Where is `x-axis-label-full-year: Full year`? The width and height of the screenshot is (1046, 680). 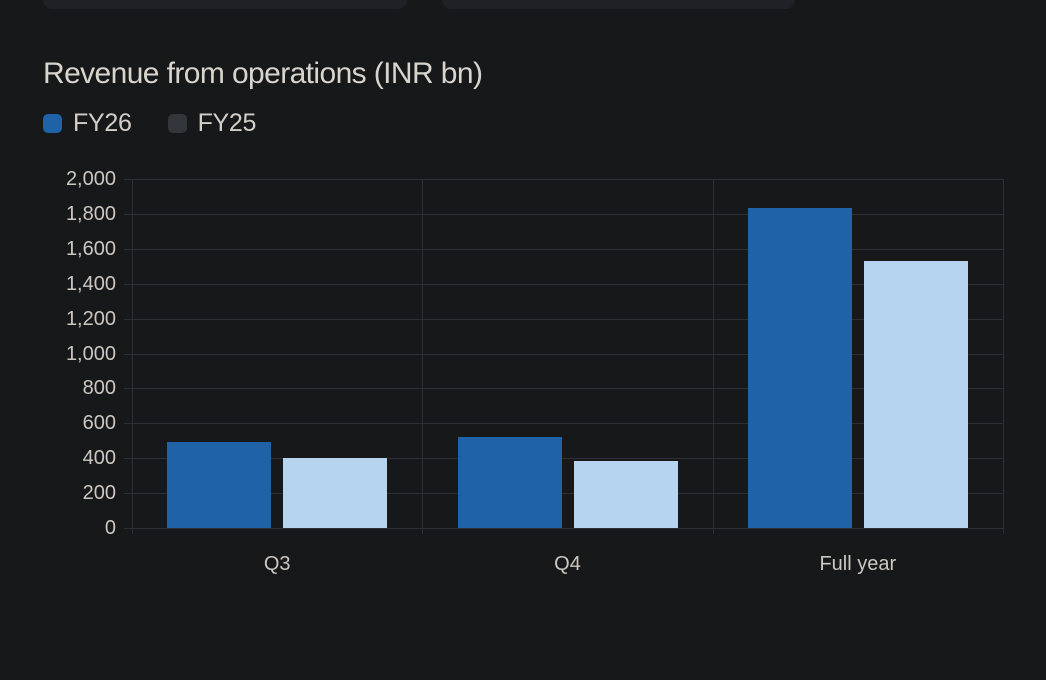
x-axis-label-full-year: Full year is located at coordinates (858, 564).